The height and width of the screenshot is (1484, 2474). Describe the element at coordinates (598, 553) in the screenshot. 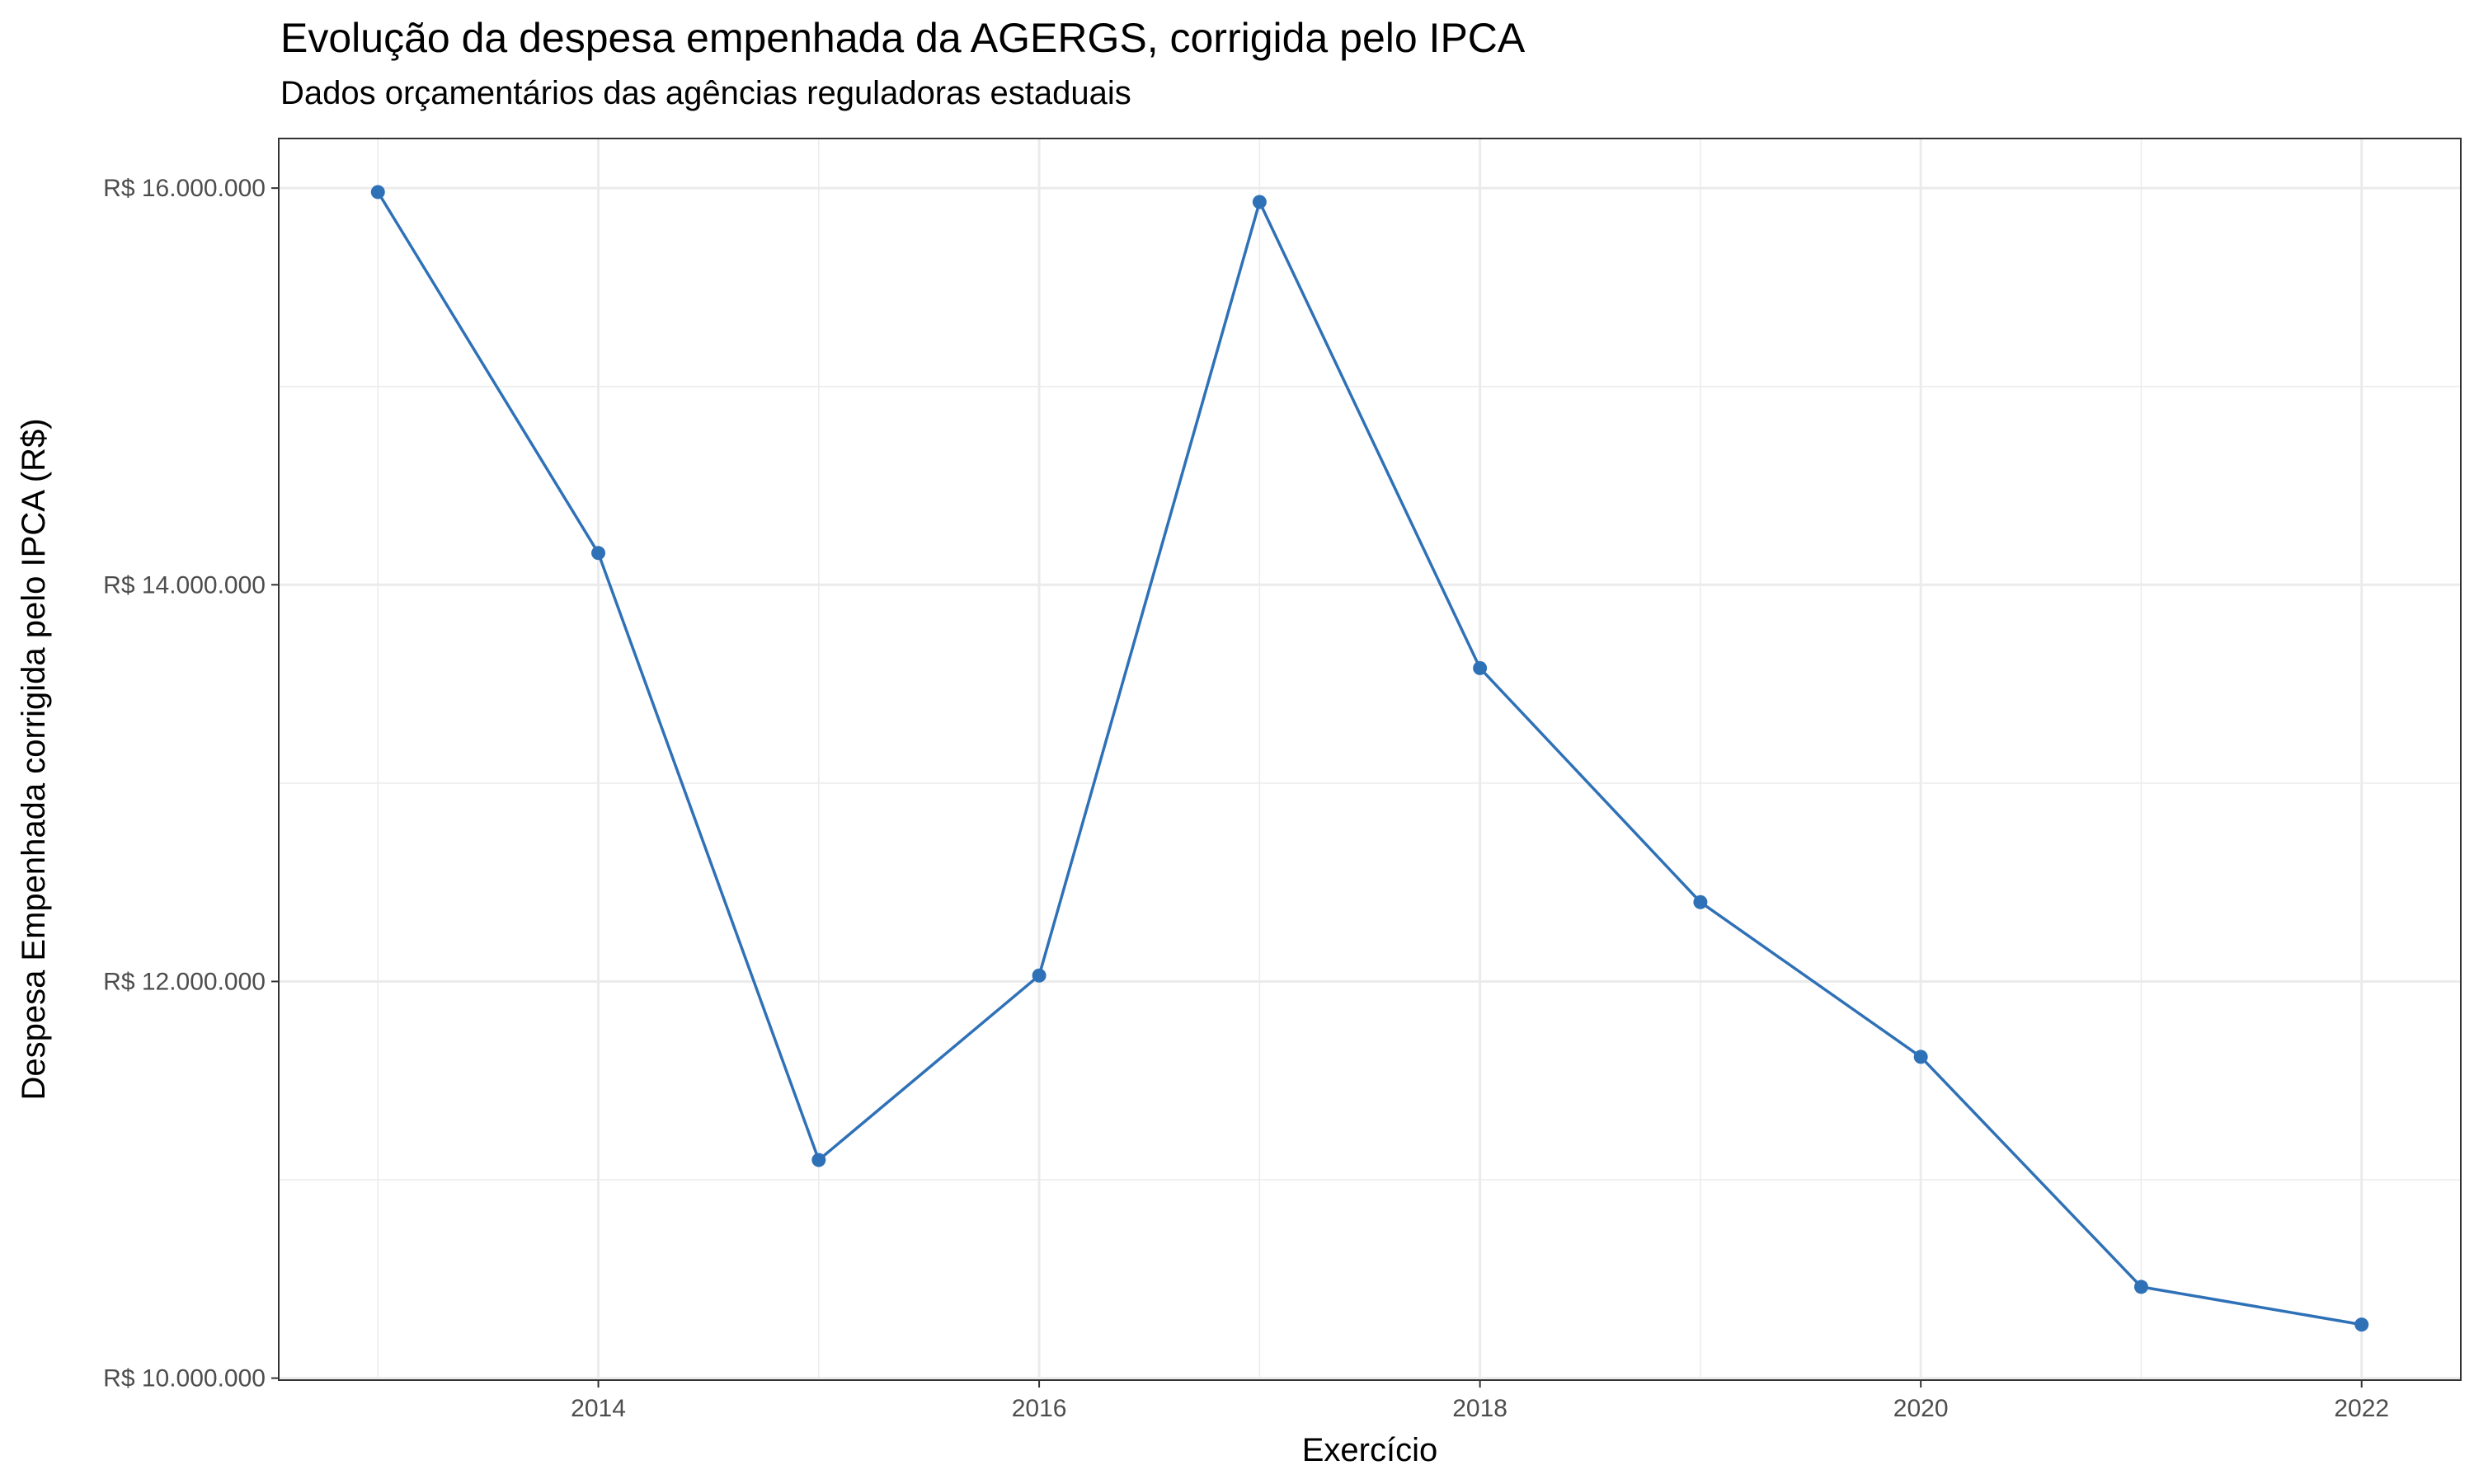

I see `data-point-2014` at that location.